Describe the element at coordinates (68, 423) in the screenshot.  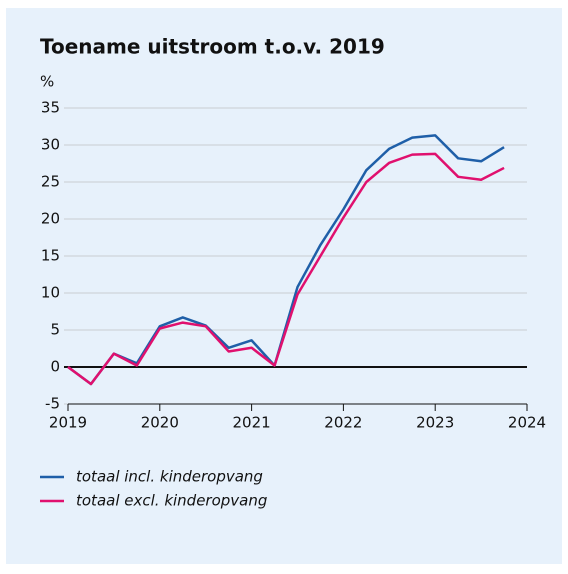
I see `x-tick-label: 2019` at that location.